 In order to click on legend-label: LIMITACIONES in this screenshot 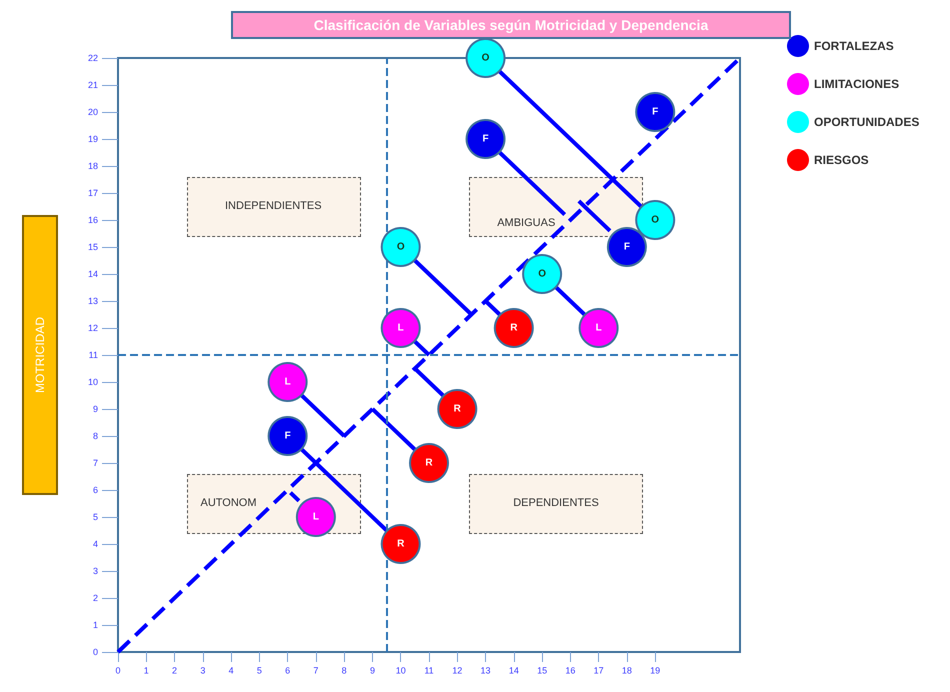, I will do `click(857, 84)`.